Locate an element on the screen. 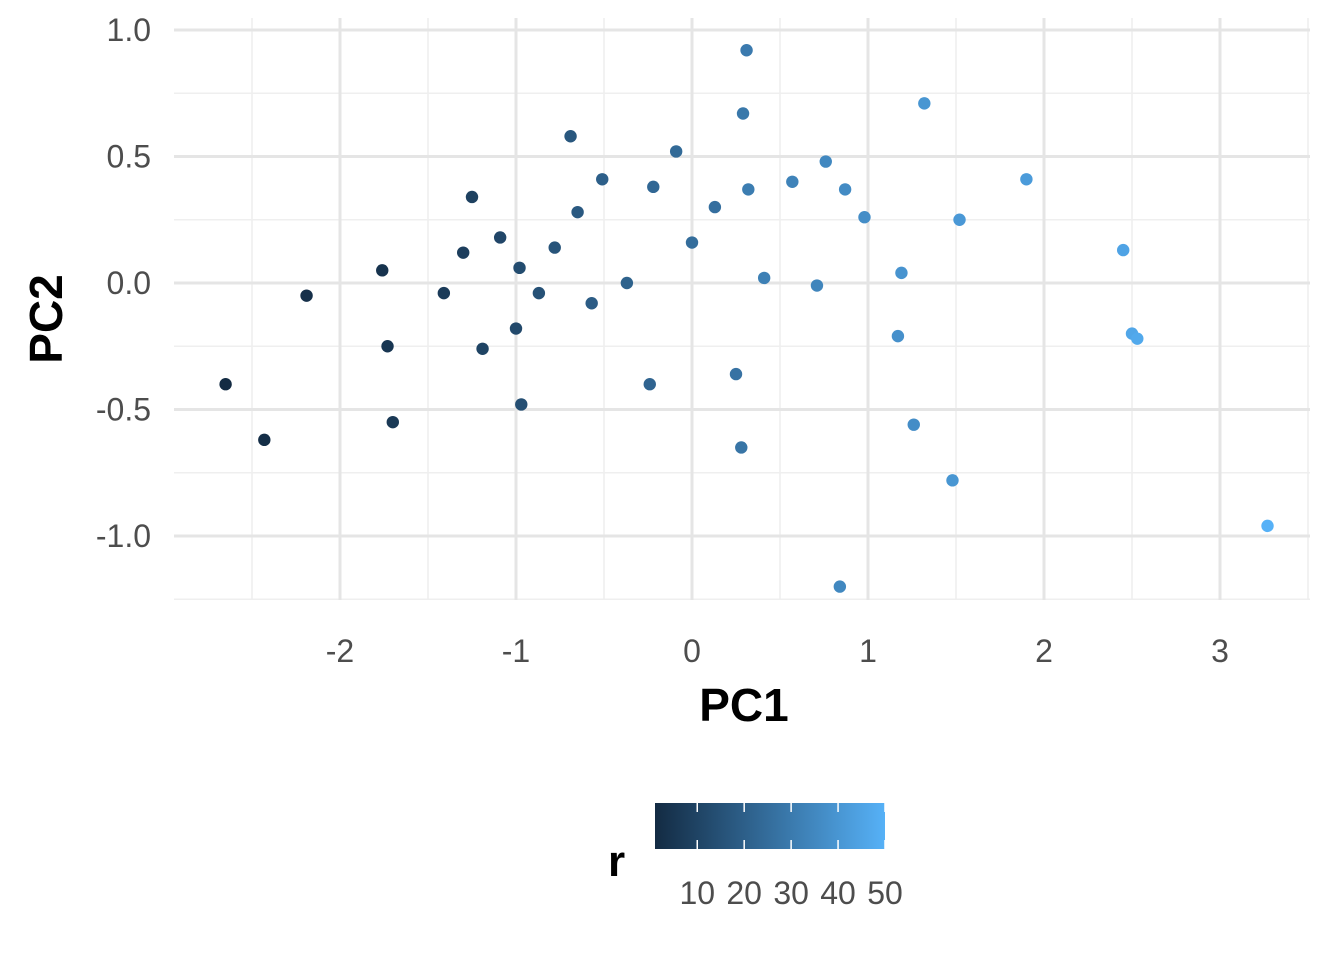 This screenshot has height=960, width=1344. y-axis-tick-labels: -1.0 -0.5 0.0 0.5 1.0 is located at coordinates (123, 283).